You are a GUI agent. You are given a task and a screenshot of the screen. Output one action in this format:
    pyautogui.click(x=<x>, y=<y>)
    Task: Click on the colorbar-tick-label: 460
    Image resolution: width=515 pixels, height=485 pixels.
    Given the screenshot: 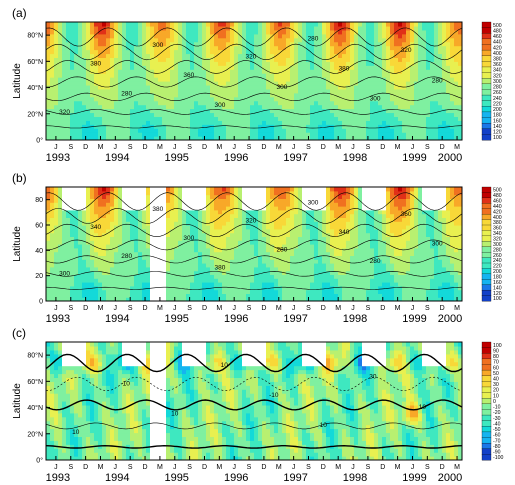 What is the action you would take?
    pyautogui.click(x=497, y=37)
    